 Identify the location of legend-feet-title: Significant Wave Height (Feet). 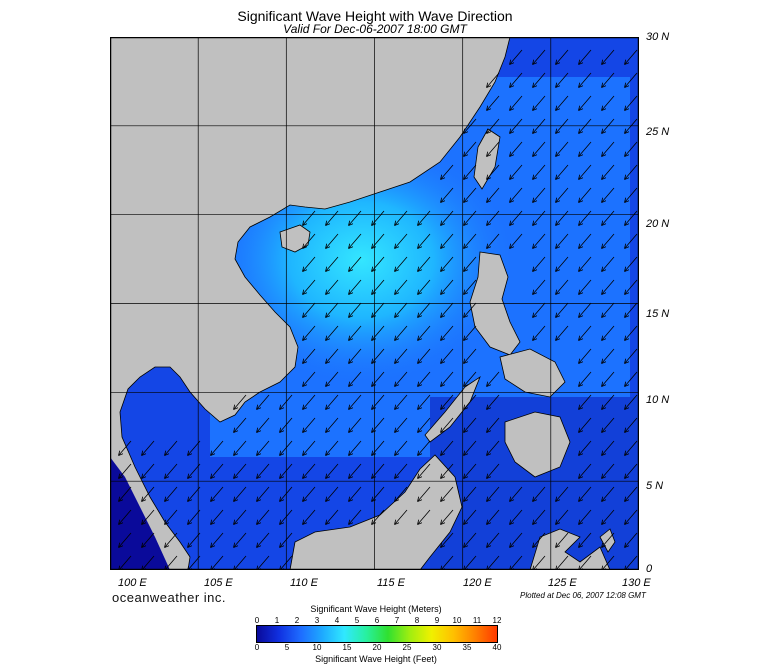
(376, 659).